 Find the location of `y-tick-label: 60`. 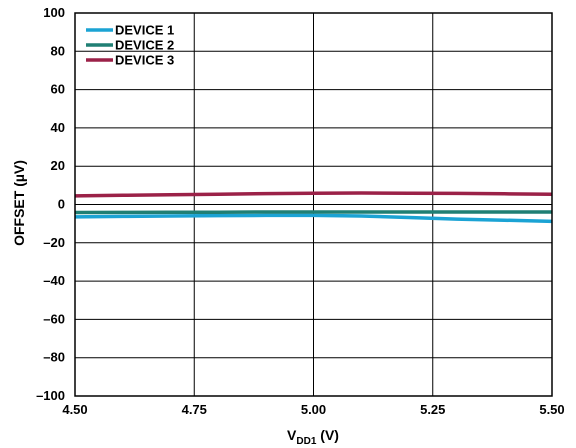

y-tick-label: 60 is located at coordinates (58, 89).